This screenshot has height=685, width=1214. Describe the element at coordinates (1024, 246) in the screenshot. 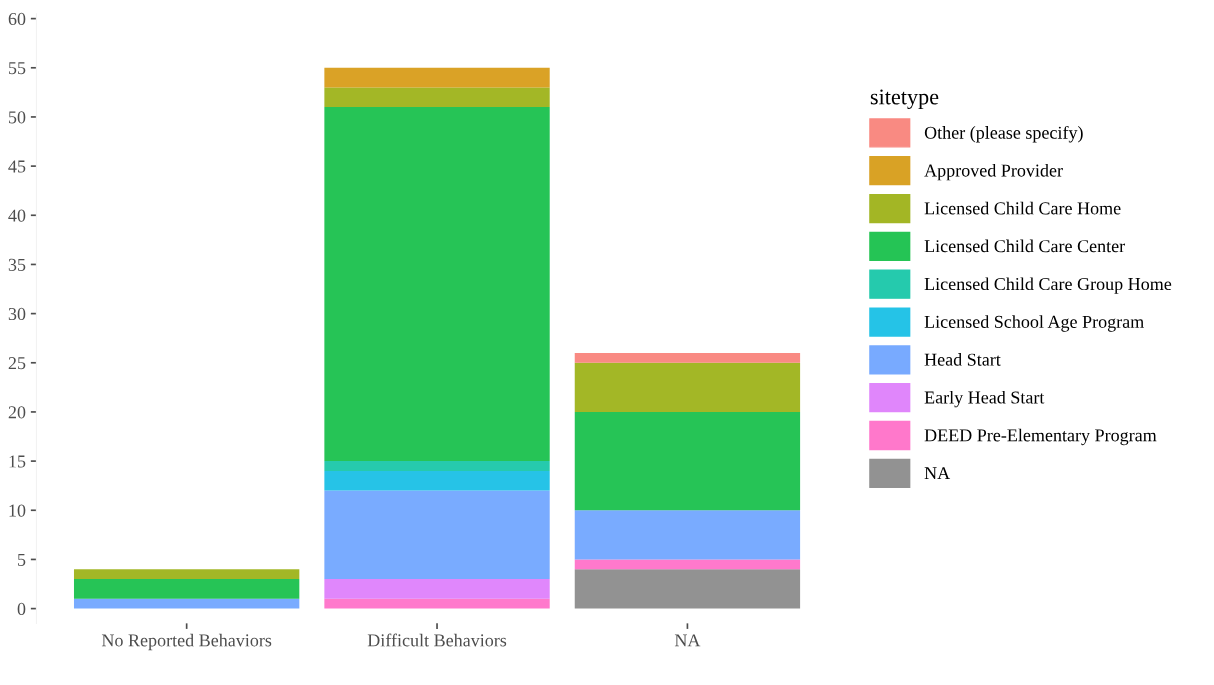

I see `legend-label: Licensed Child Care Center` at that location.